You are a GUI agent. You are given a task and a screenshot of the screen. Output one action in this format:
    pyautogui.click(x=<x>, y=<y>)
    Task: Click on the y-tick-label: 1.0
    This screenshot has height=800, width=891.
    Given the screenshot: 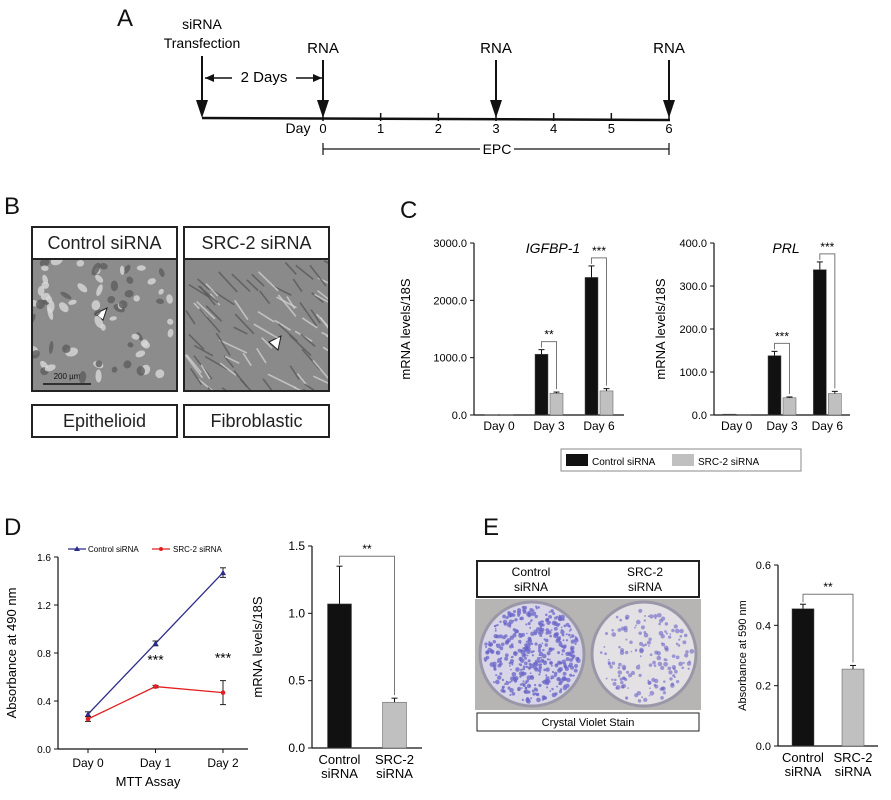 What is the action you would take?
    pyautogui.click(x=296, y=613)
    